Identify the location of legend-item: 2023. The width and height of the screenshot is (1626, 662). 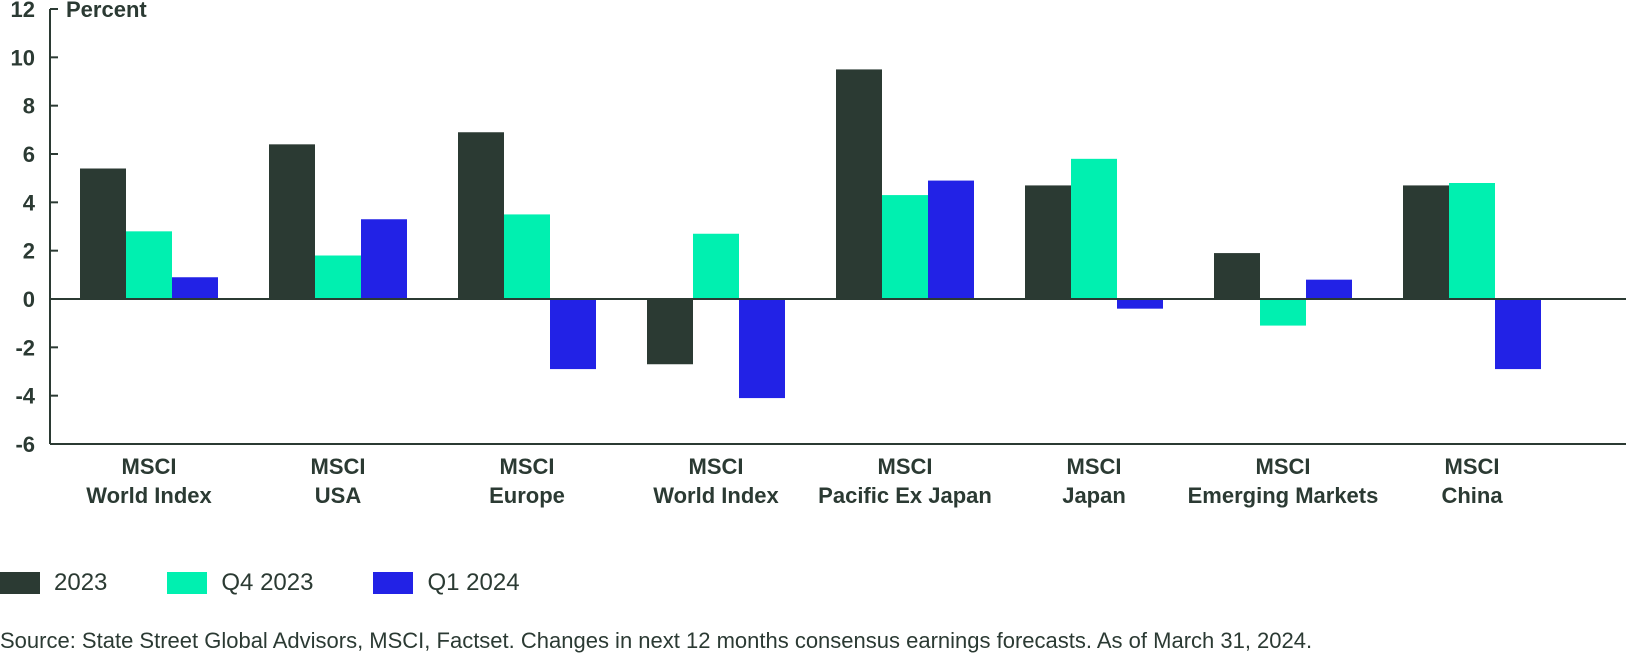
(53, 583).